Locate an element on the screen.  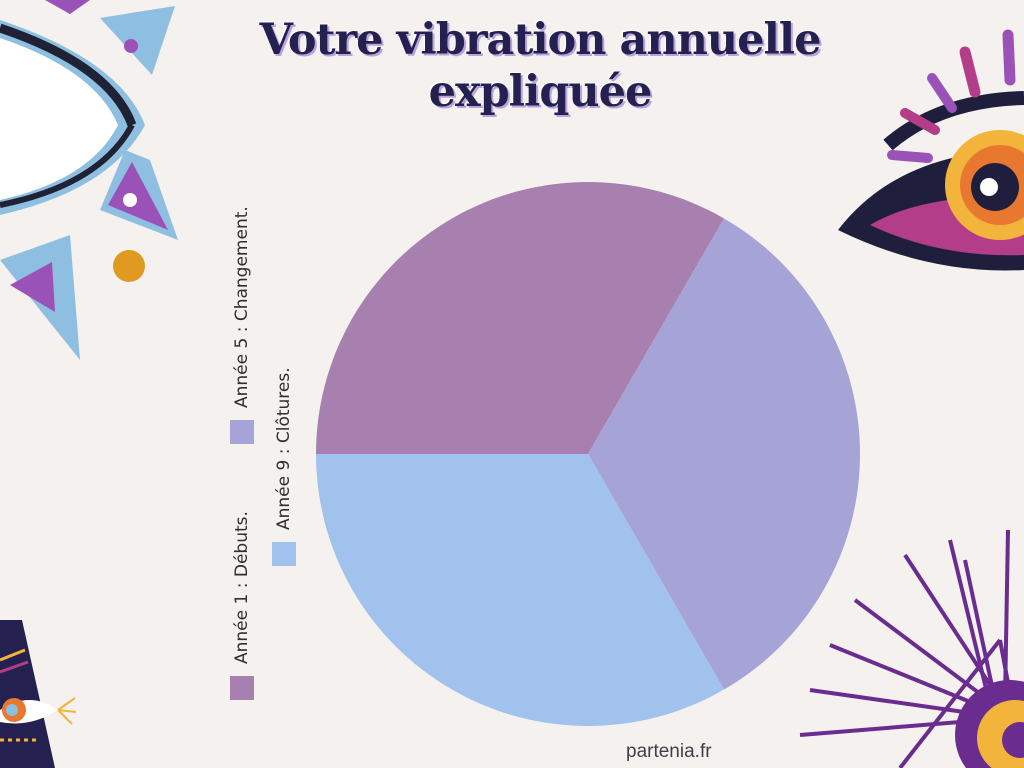
page-title: Votre vibration annuelle expliquée is located at coordinates (540, 66).